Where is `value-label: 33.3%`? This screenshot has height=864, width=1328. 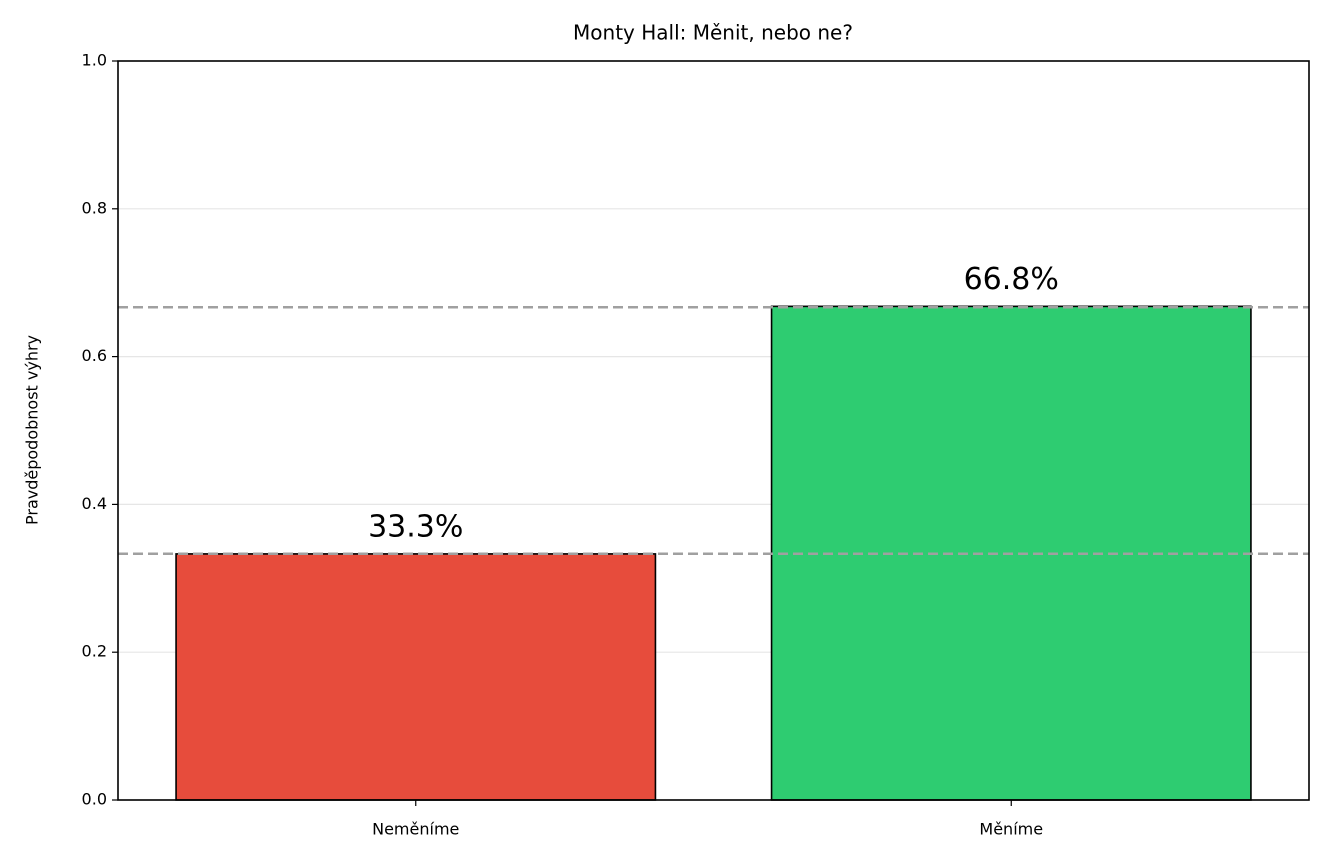 value-label: 33.3% is located at coordinates (415, 526).